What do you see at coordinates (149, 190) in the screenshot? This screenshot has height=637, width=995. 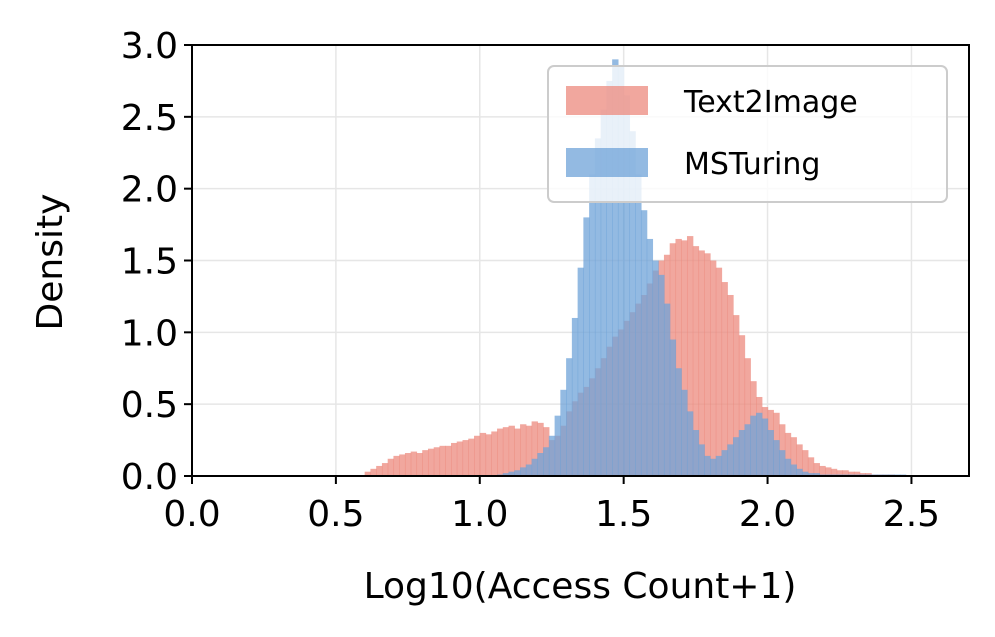 I see `y-tick-label-4: 2.0` at bounding box center [149, 190].